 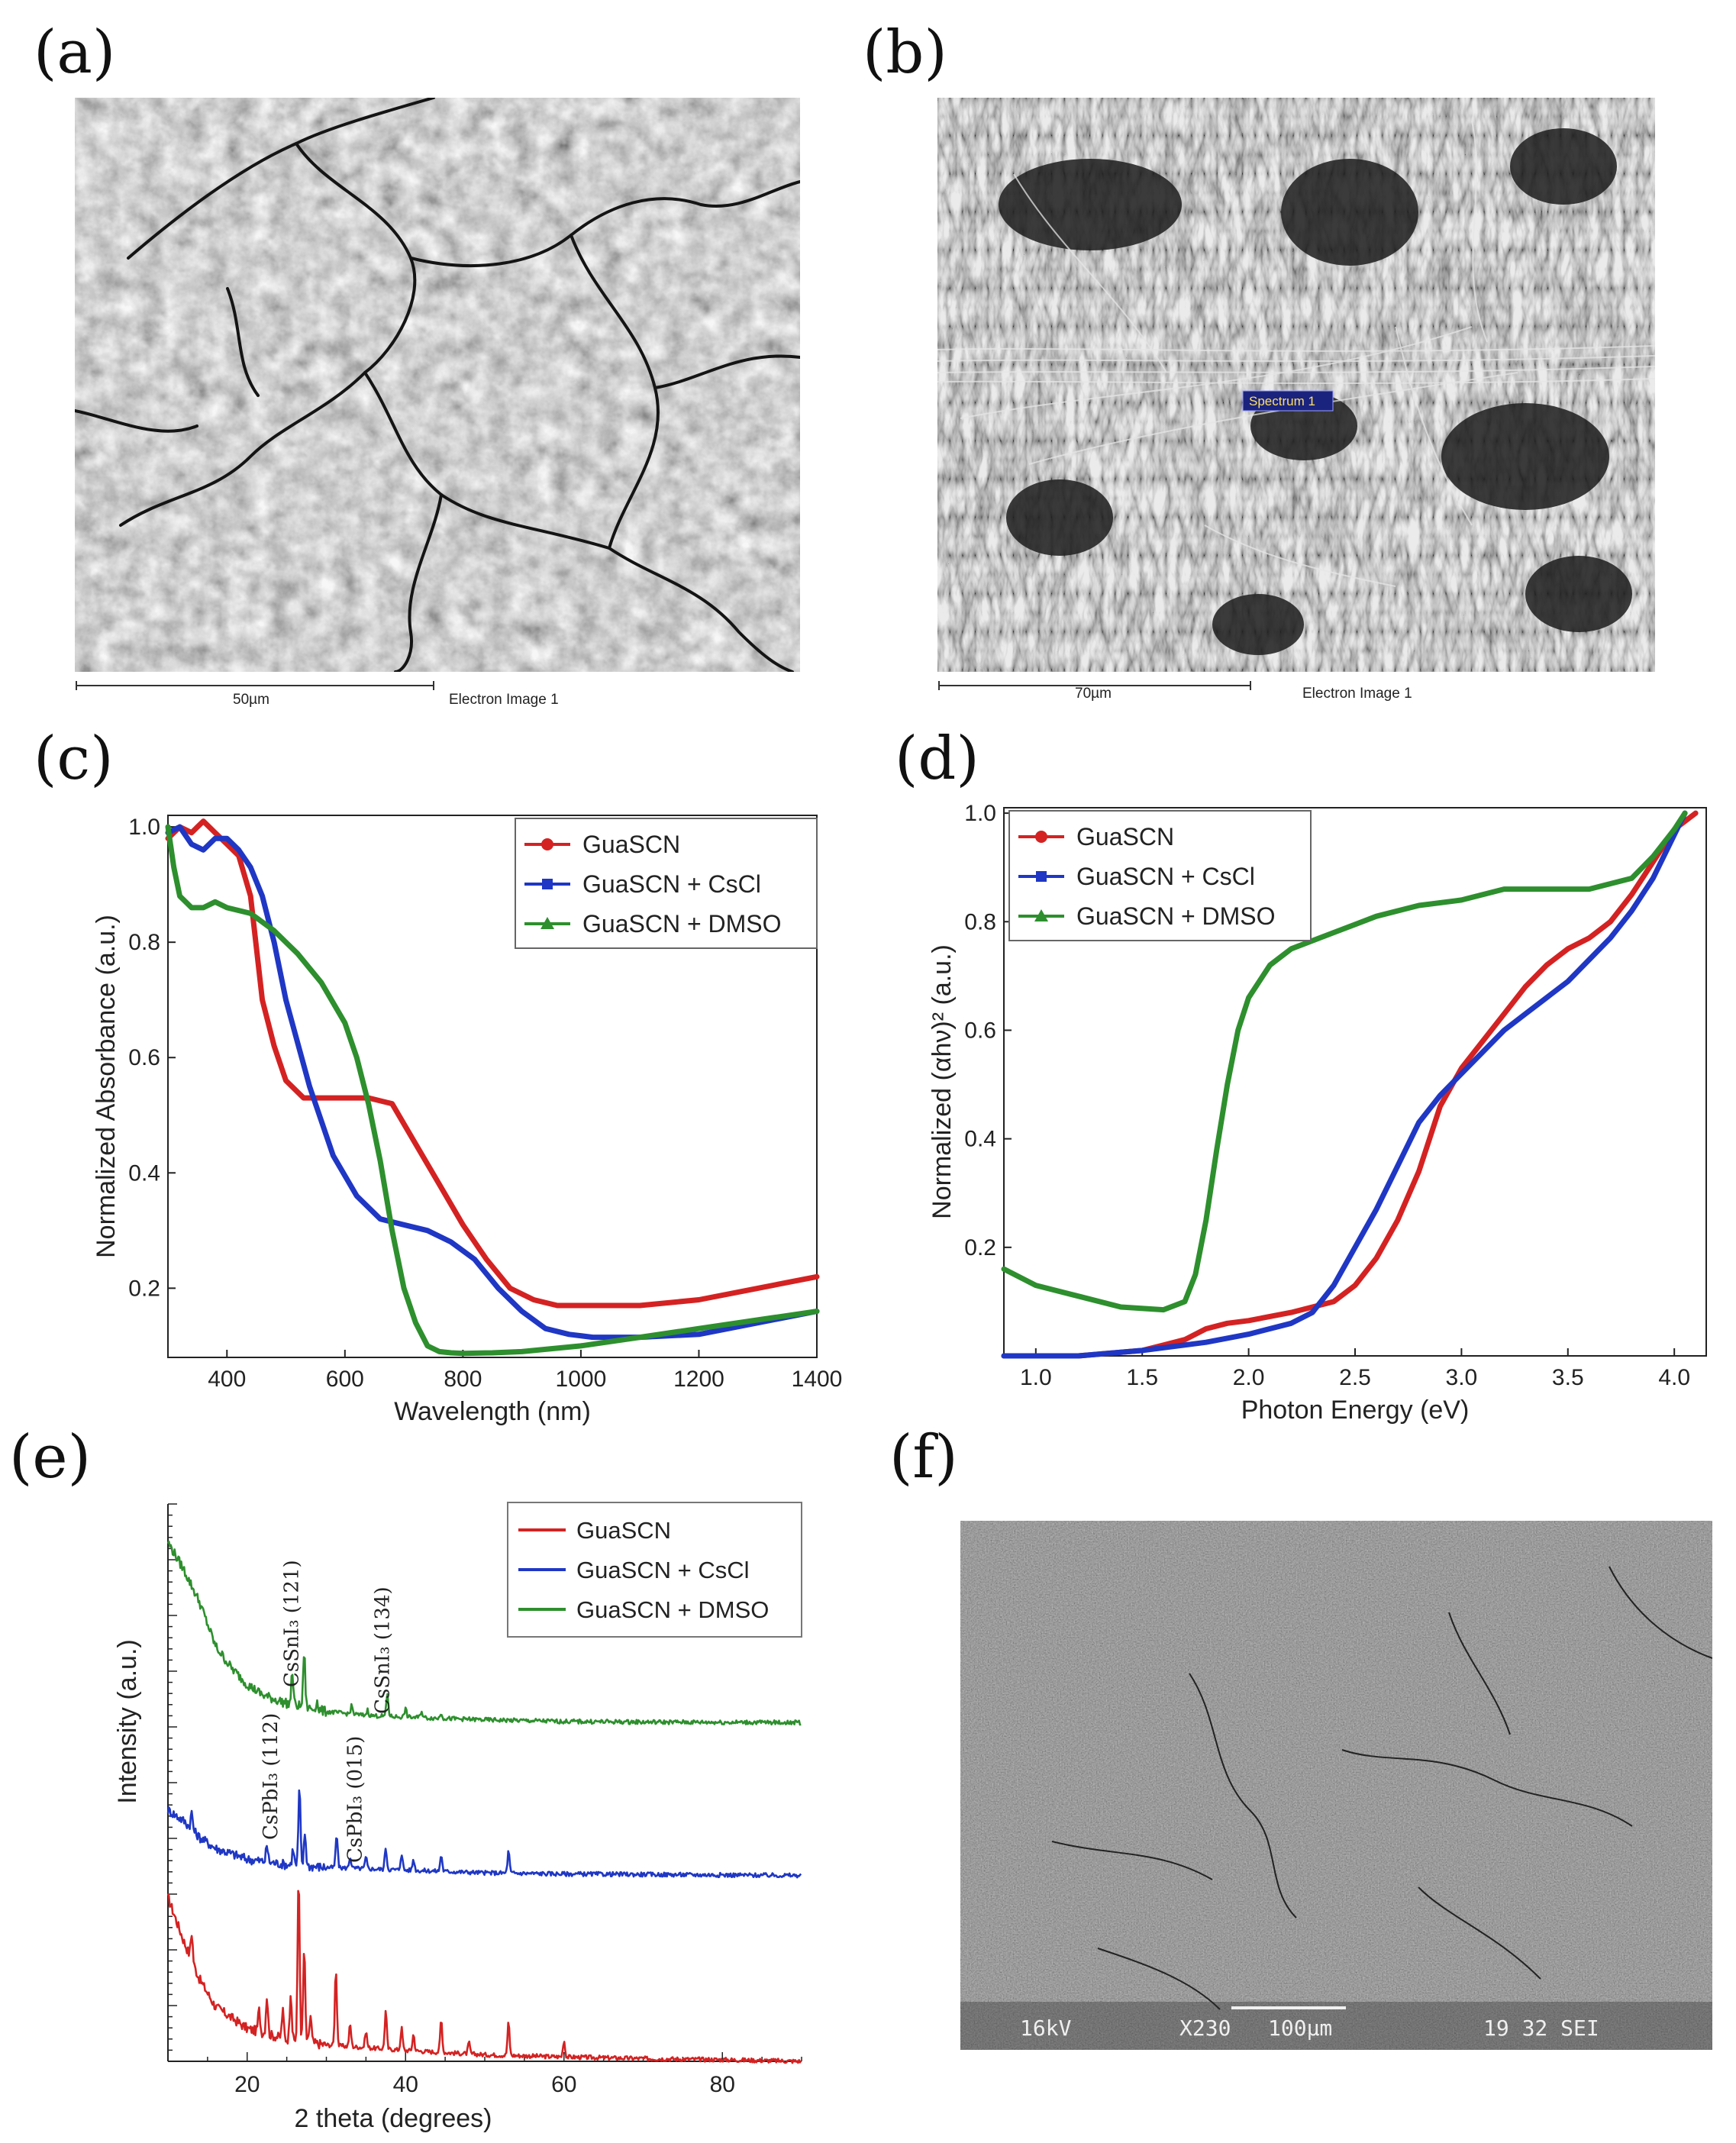 I want to click on panel-d-label: (d), so click(x=937, y=759).